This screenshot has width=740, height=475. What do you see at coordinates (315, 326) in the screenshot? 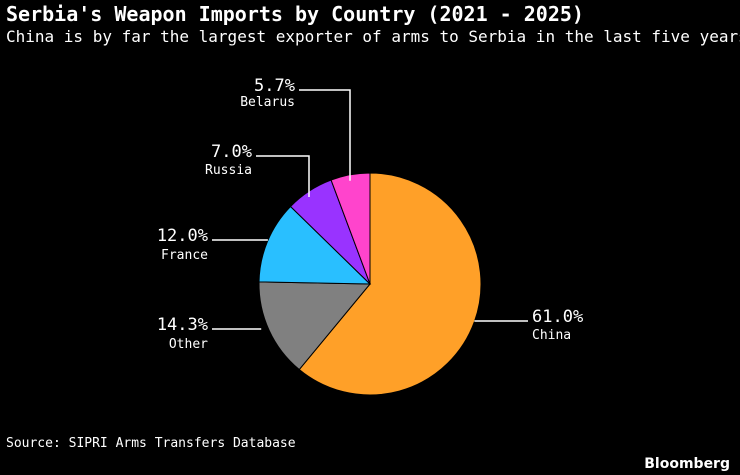
I see `pie-slice-other` at bounding box center [315, 326].